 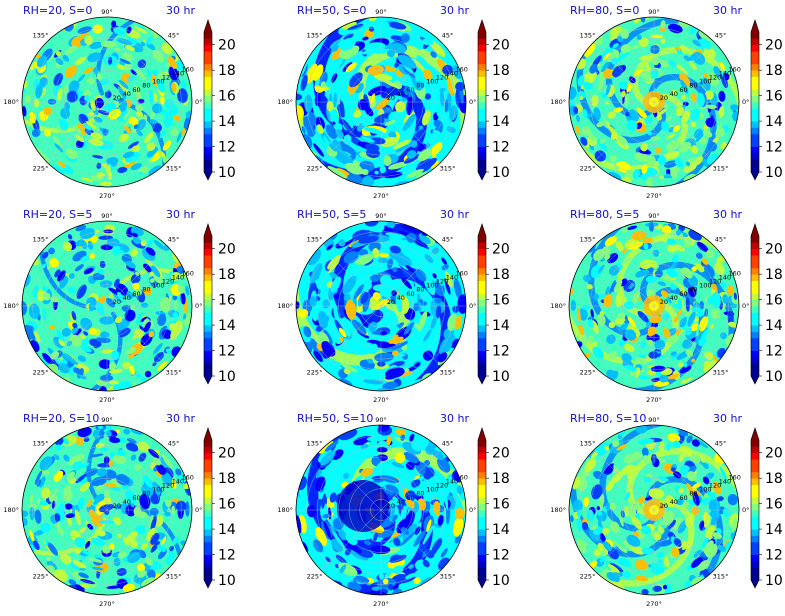 What do you see at coordinates (735, 70) in the screenshot?
I see `radial-tick-label: 160` at bounding box center [735, 70].